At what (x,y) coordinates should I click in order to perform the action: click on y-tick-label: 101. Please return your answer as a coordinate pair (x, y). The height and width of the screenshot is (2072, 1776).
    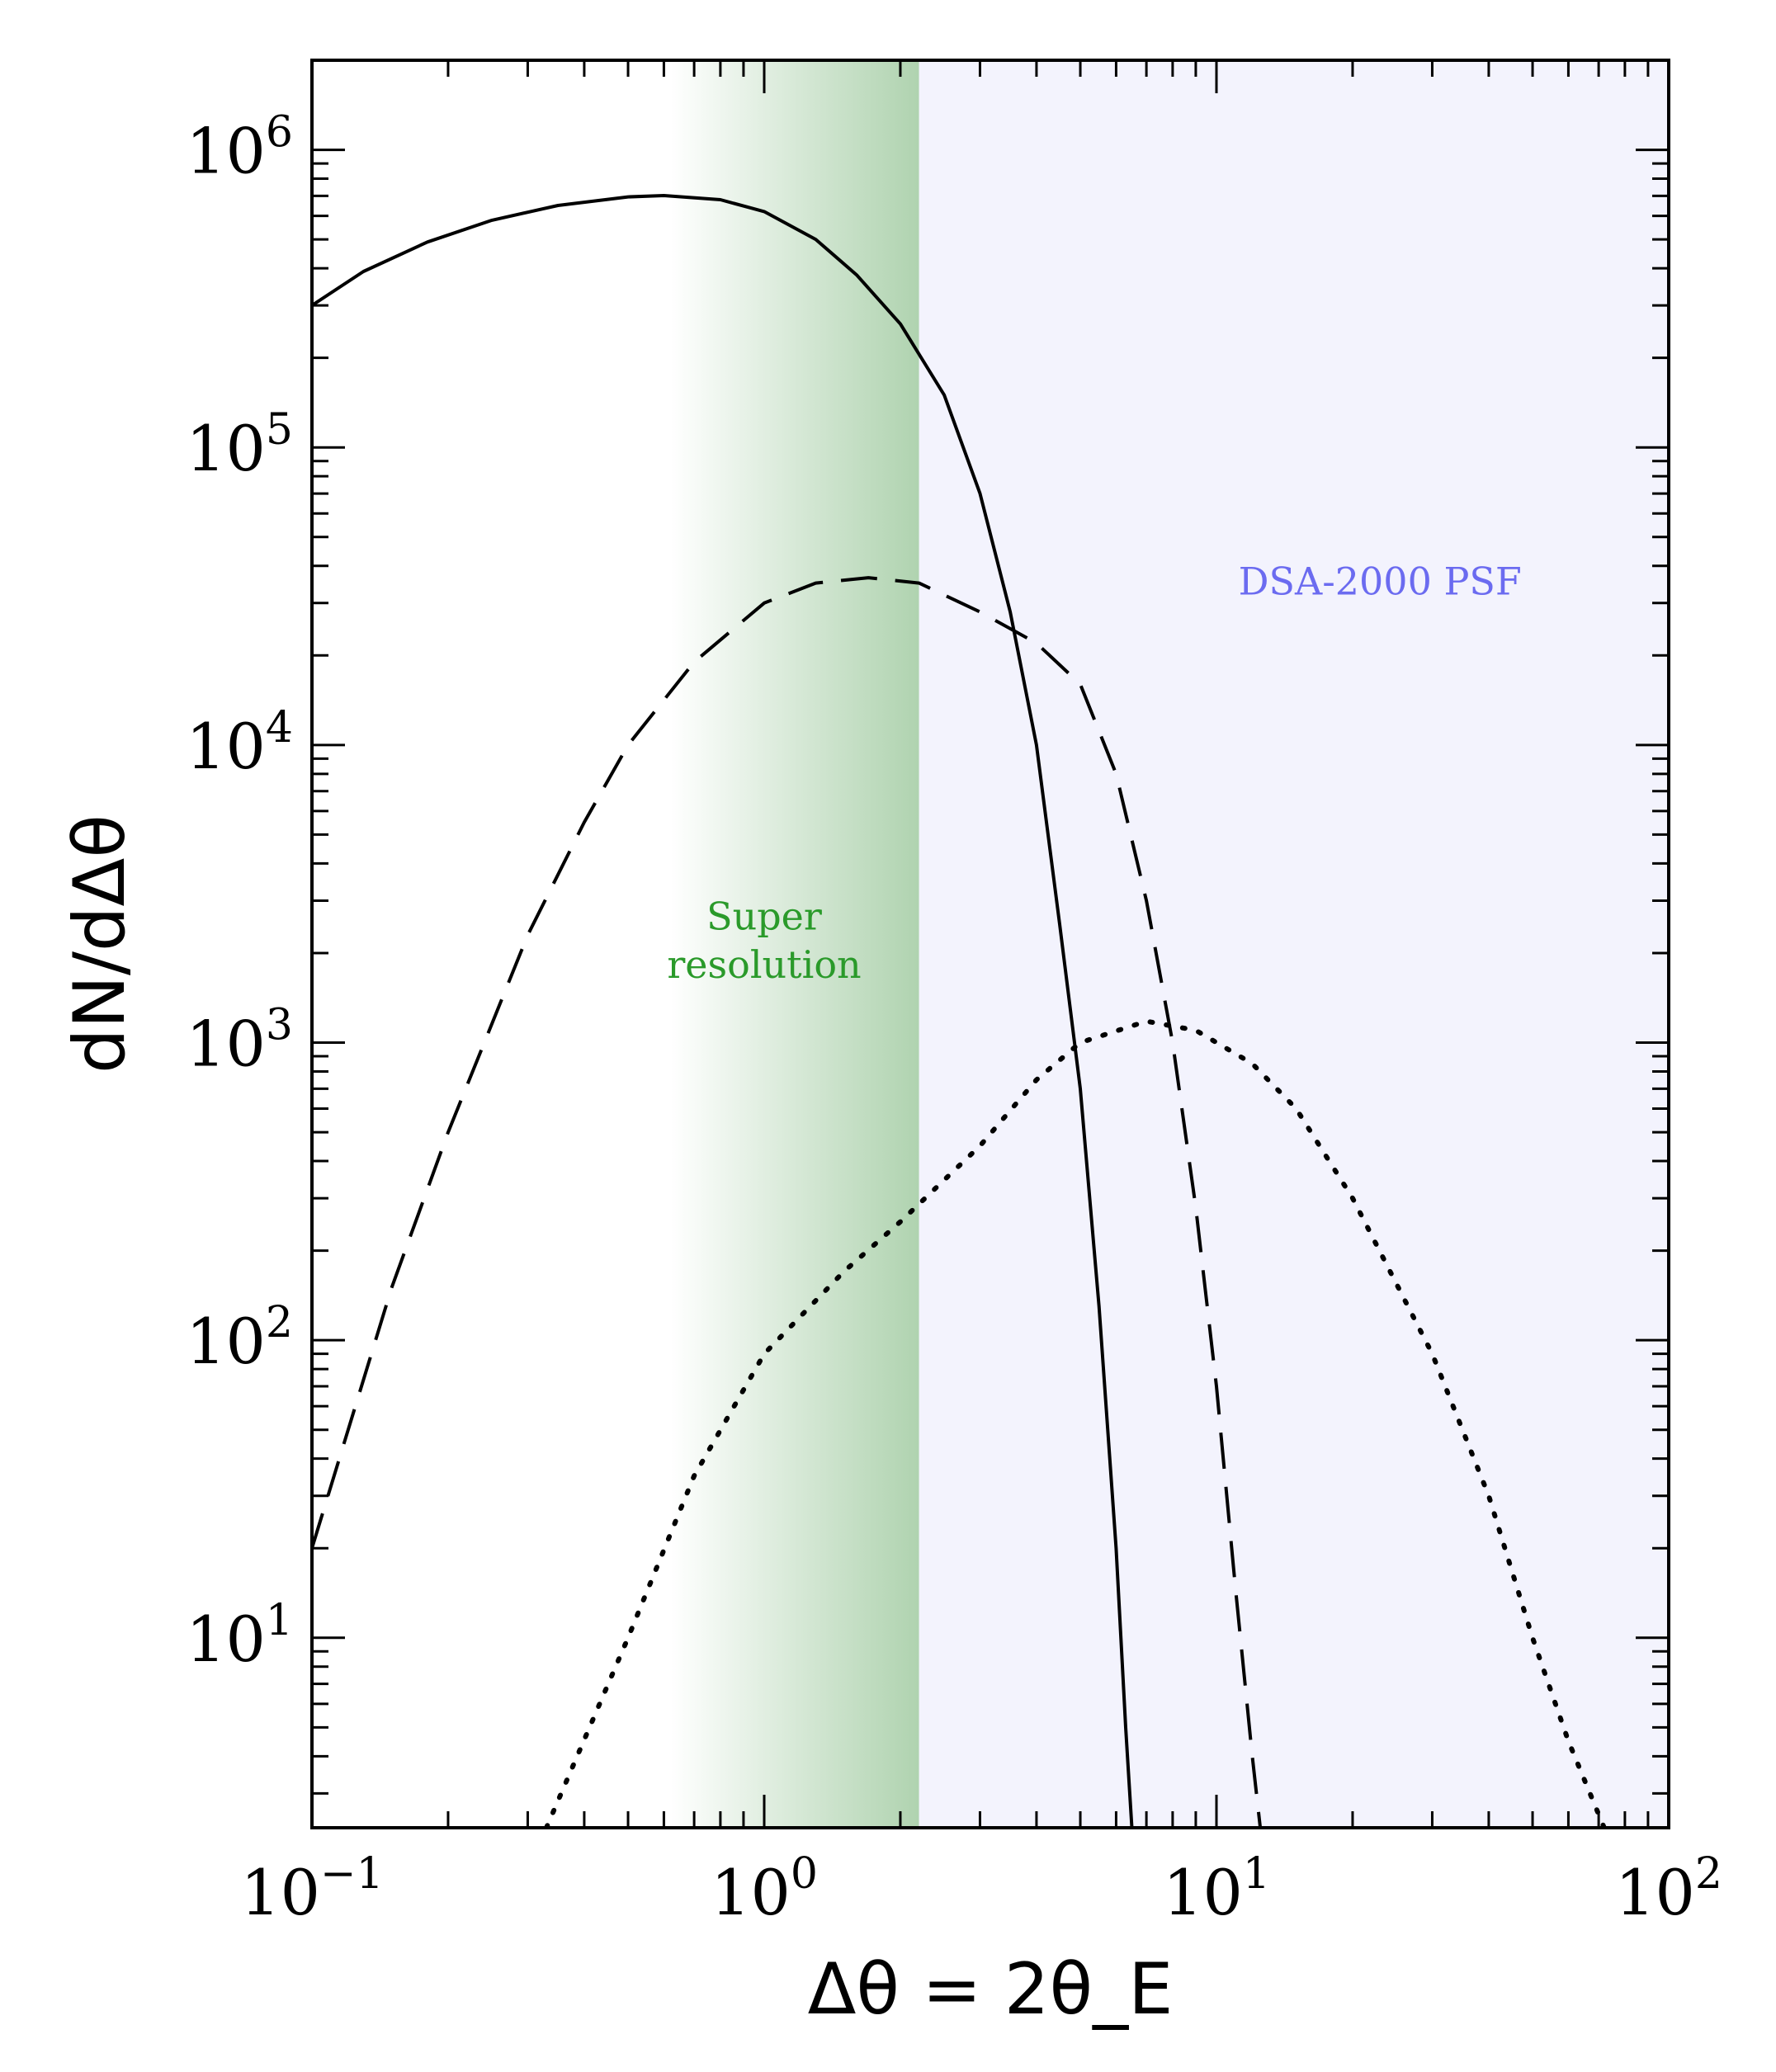
    Looking at the image, I should click on (240, 1636).